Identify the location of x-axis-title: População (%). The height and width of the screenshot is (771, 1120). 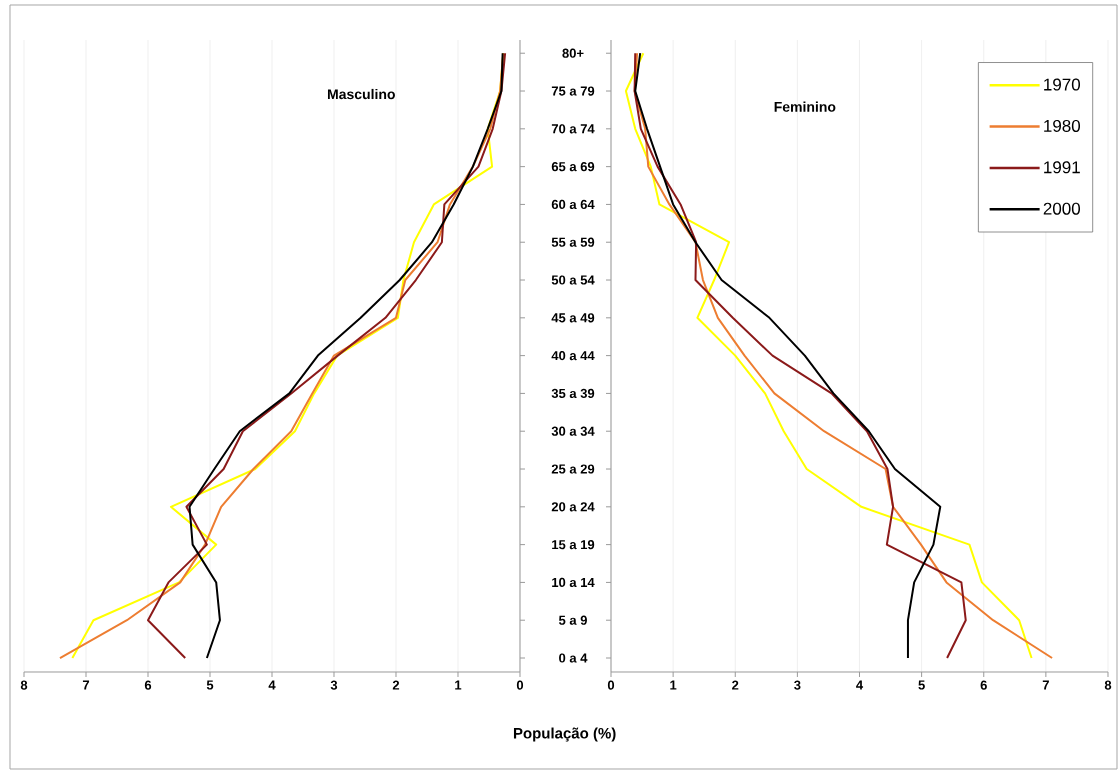
(564, 734).